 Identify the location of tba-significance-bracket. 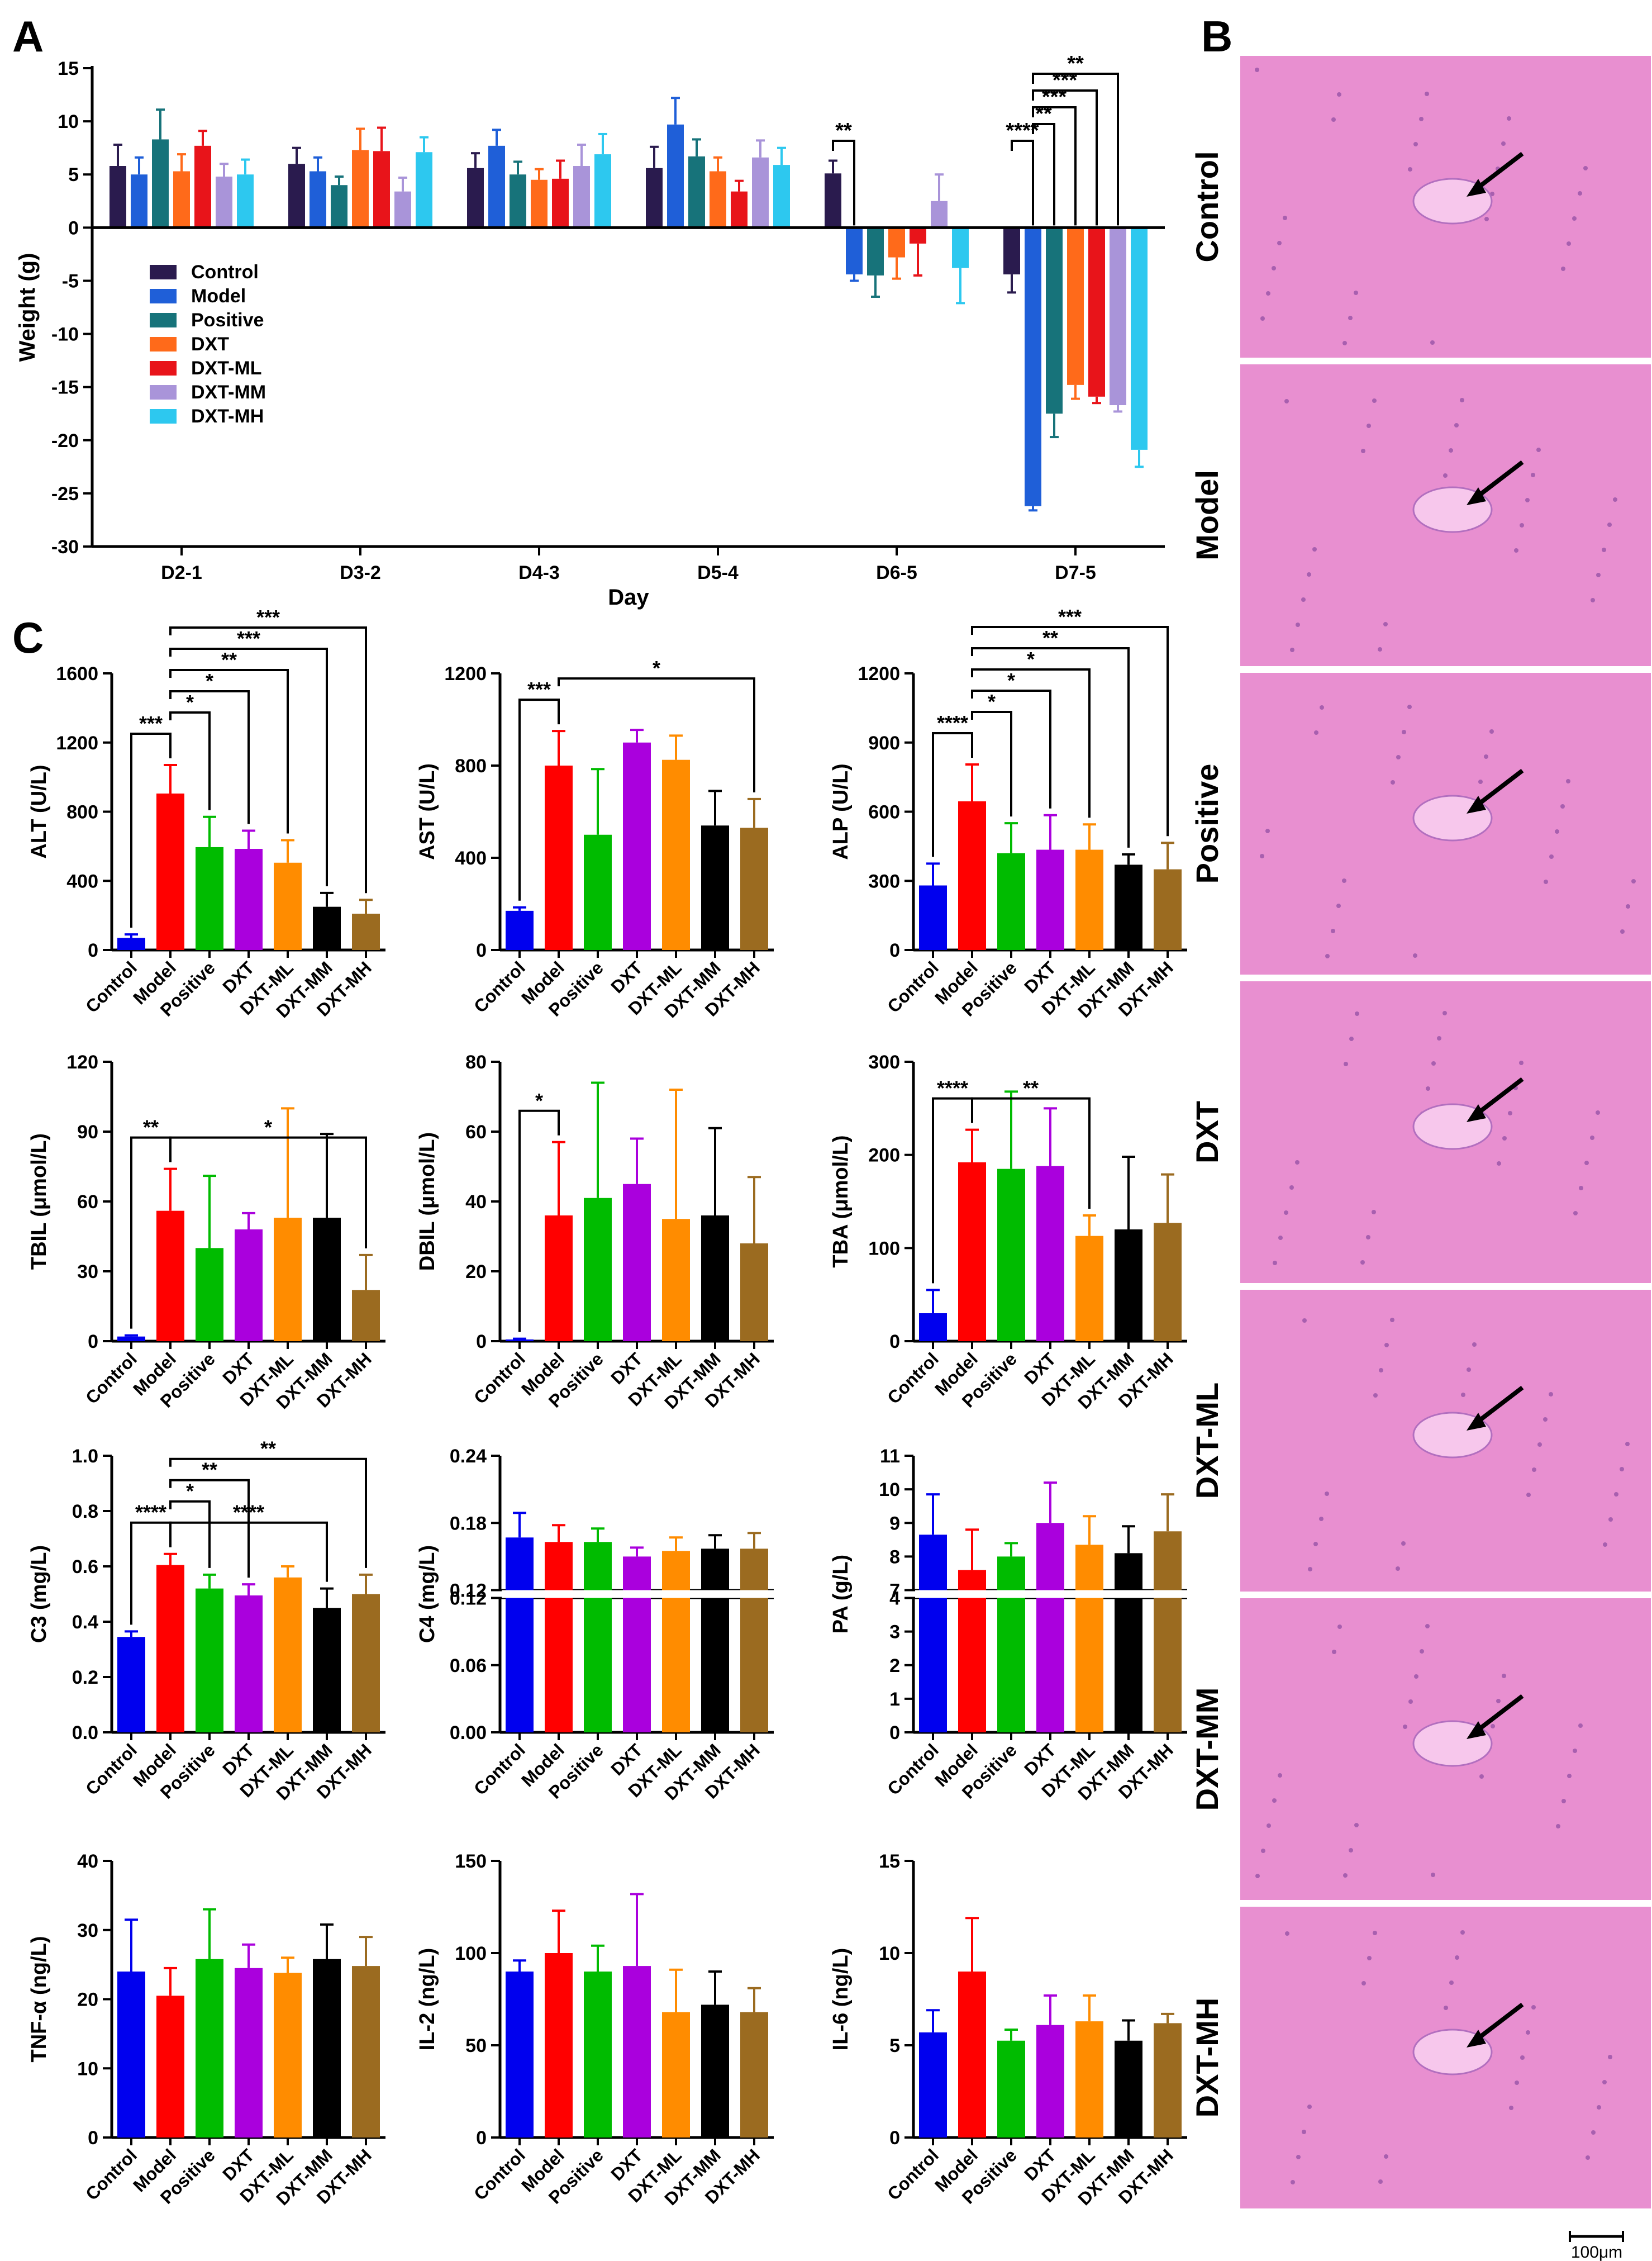
(952, 1190).